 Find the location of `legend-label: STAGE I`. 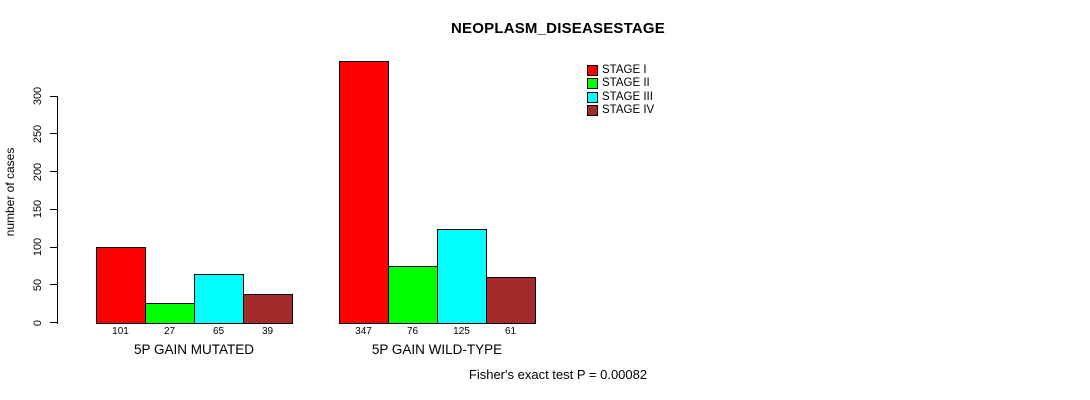

legend-label: STAGE I is located at coordinates (624, 70).